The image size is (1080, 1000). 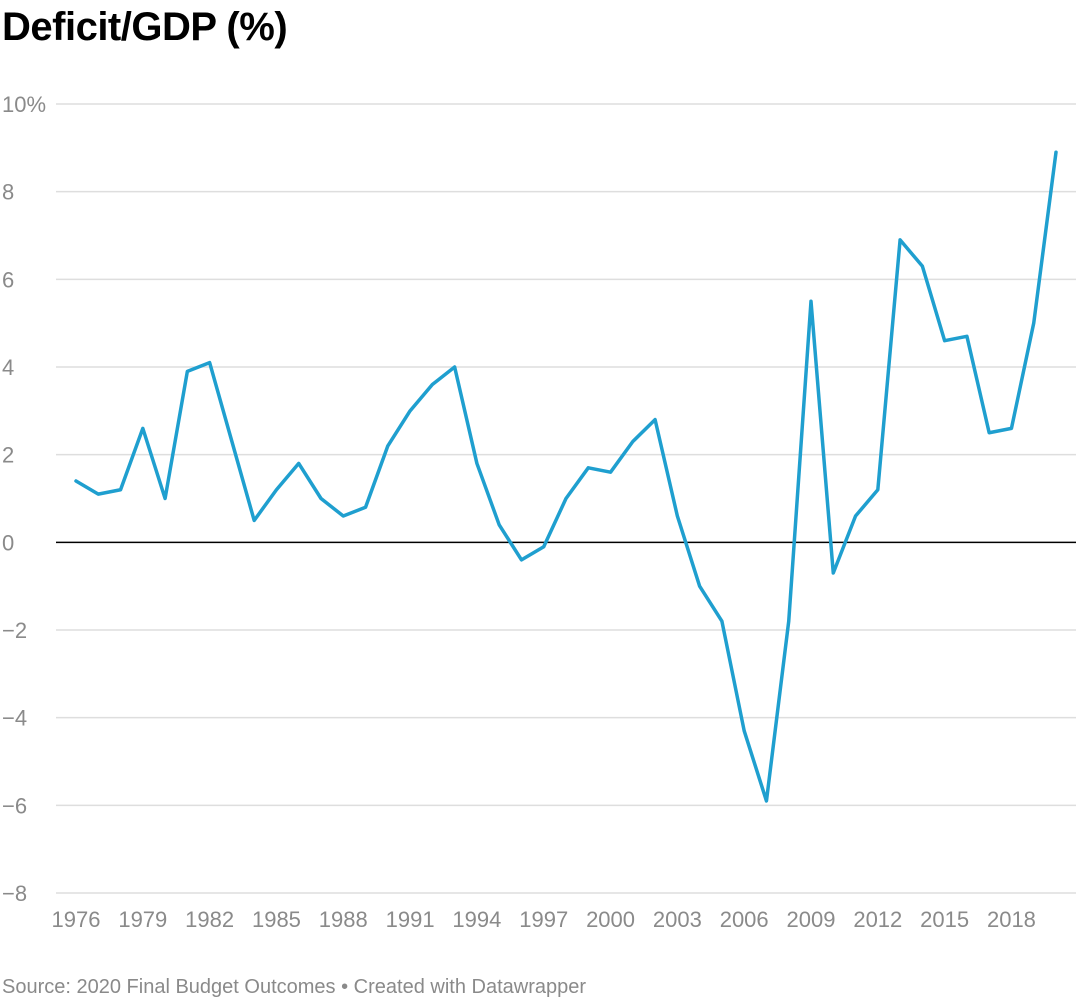 I want to click on x-tick-label: 1991, so click(x=410, y=919).